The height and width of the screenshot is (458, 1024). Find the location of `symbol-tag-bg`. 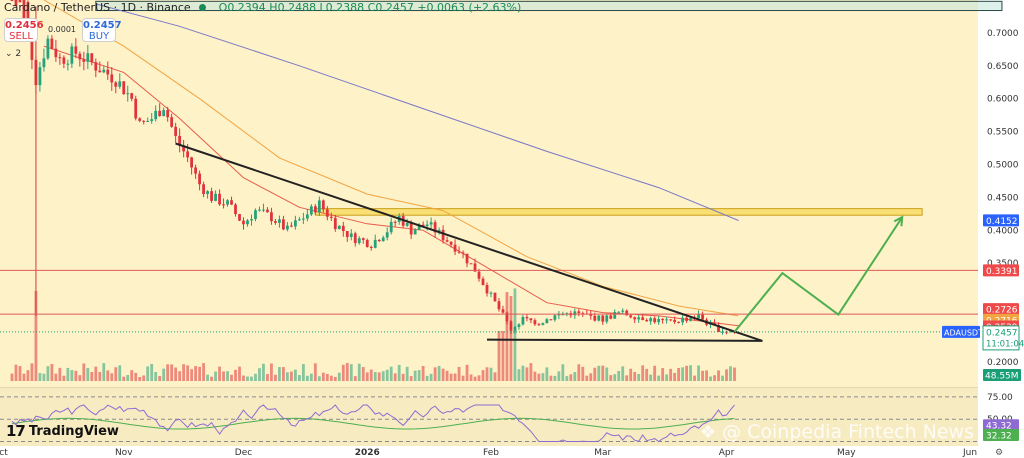

symbol-tag-bg is located at coordinates (961, 331).